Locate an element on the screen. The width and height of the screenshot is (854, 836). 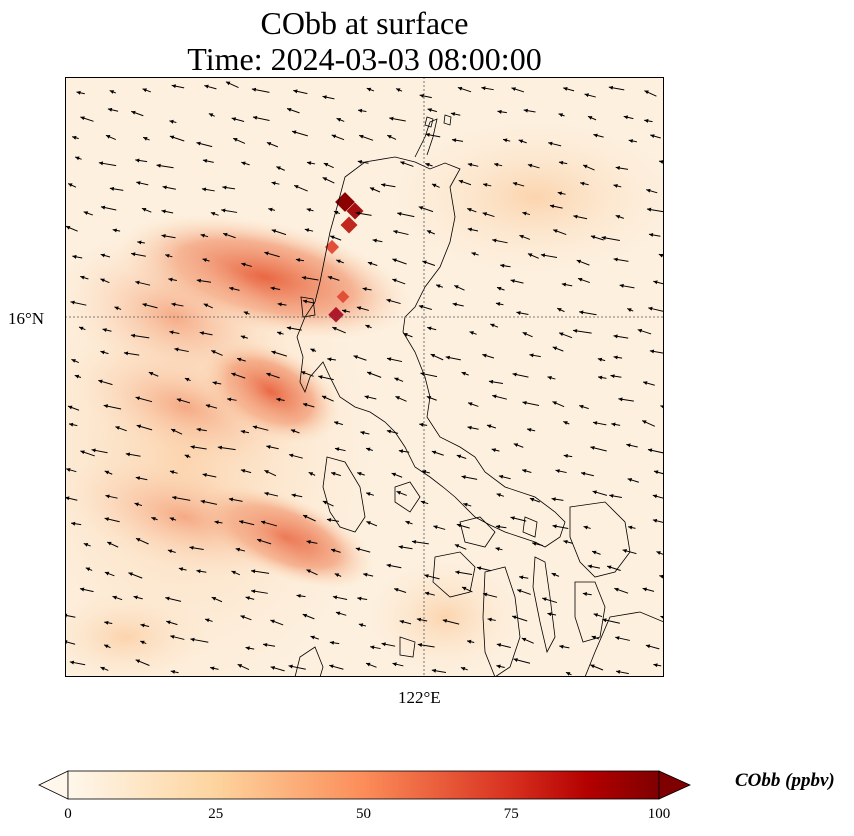
luzon-coastline is located at coordinates (431, 352).